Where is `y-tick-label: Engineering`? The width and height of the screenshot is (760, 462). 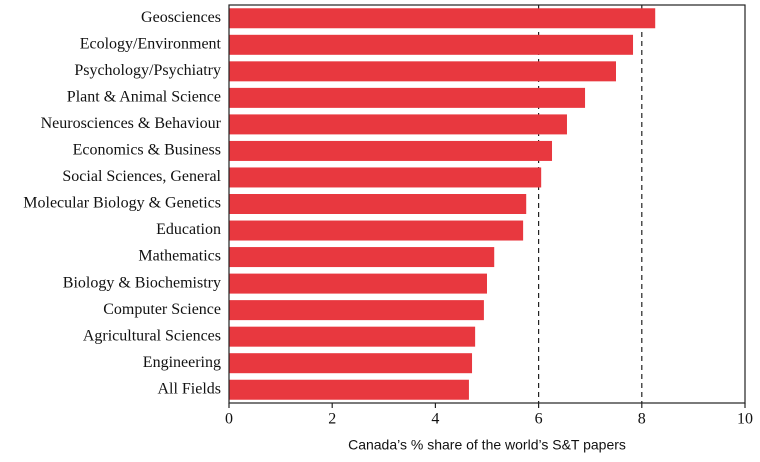 y-tick-label: Engineering is located at coordinates (182, 362).